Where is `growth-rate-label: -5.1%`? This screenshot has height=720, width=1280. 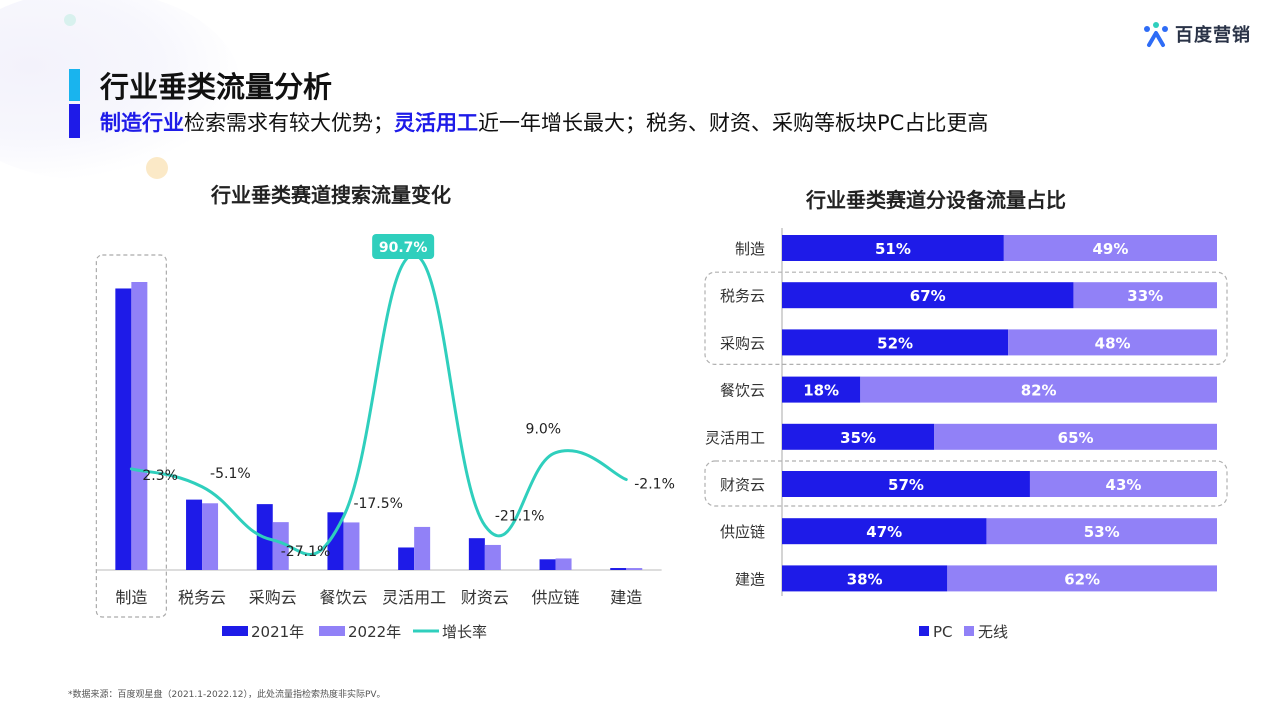
growth-rate-label: -5.1% is located at coordinates (230, 474).